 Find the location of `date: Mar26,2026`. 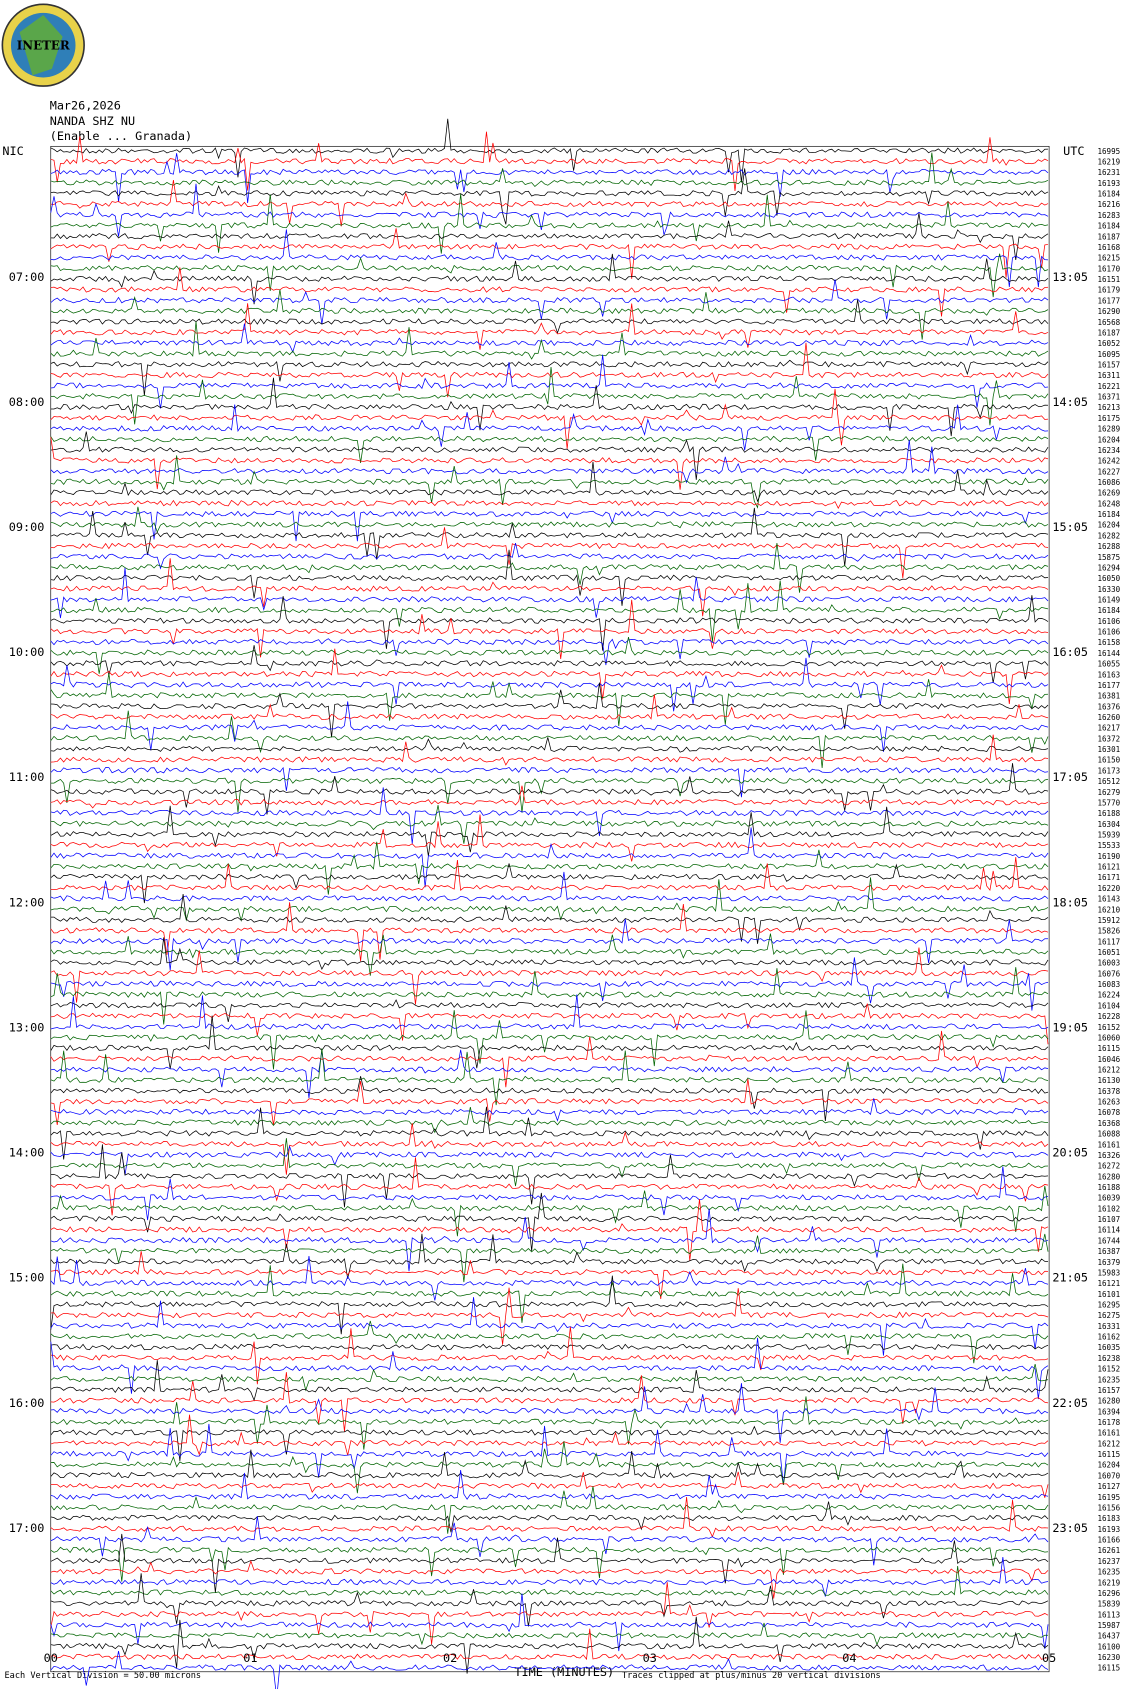

date: Mar26,2026 is located at coordinates (85, 106).